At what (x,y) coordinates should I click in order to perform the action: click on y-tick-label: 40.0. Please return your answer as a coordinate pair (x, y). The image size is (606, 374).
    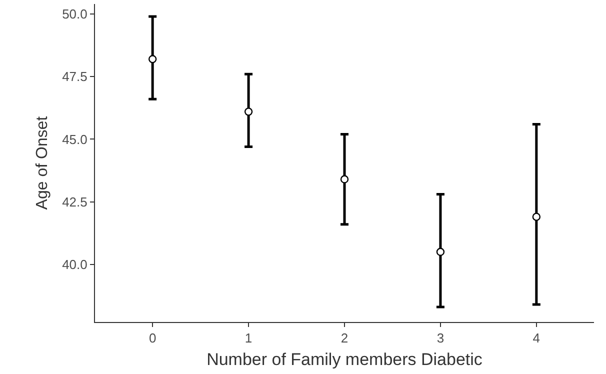
    Looking at the image, I should click on (75, 264).